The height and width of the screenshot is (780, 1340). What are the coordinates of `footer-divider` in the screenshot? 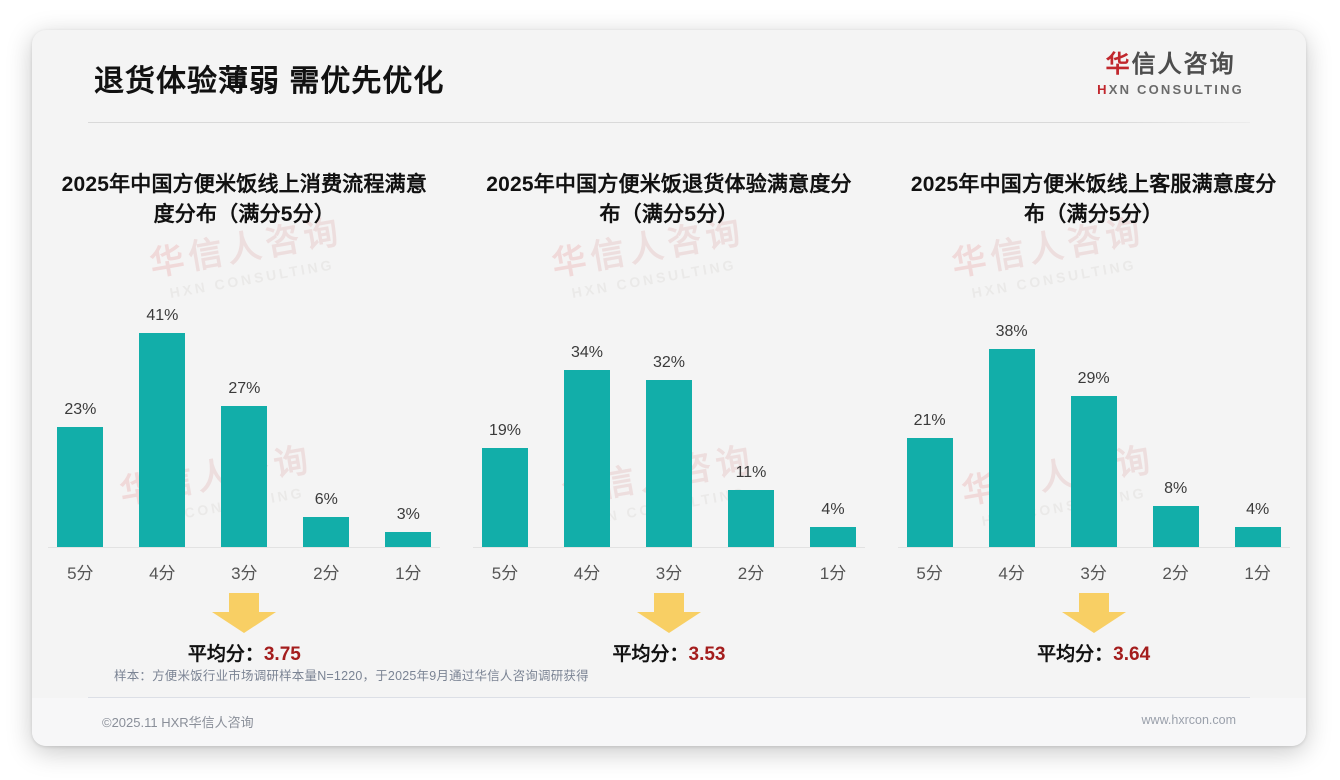 It's located at (669, 697).